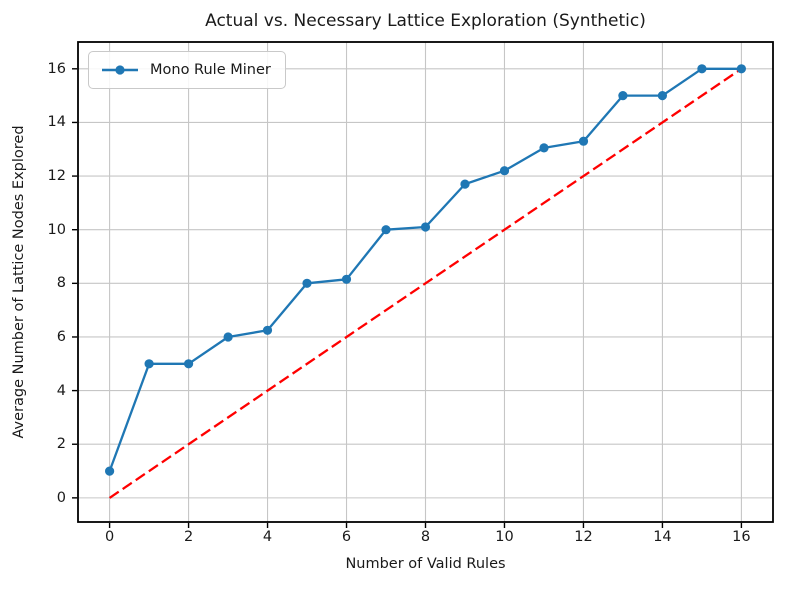  What do you see at coordinates (346, 537) in the screenshot?
I see `x-tick-label: 6` at bounding box center [346, 537].